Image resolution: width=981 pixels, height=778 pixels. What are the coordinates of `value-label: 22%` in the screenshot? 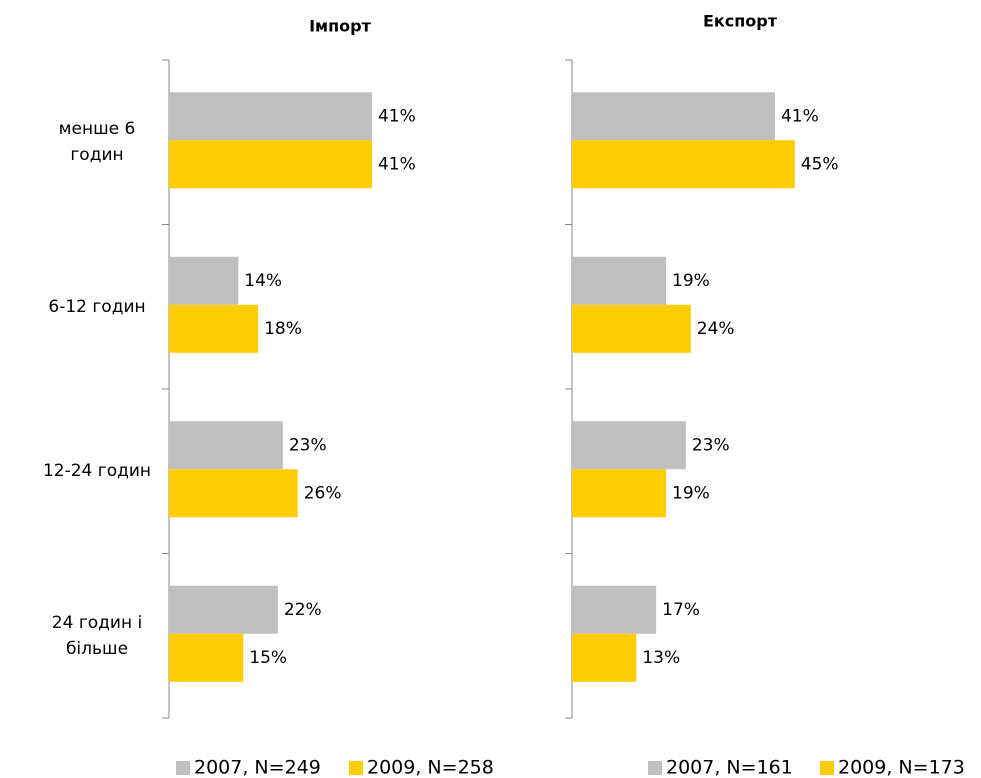 It's located at (303, 610).